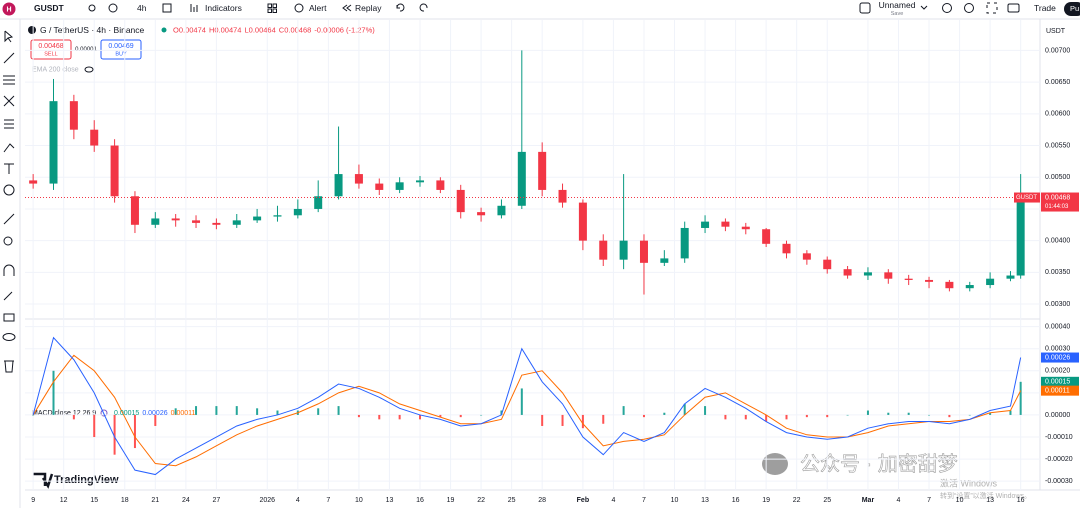 The image size is (1080, 508). Describe the element at coordinates (797, 500) in the screenshot. I see `x-tick-label: 22` at that location.